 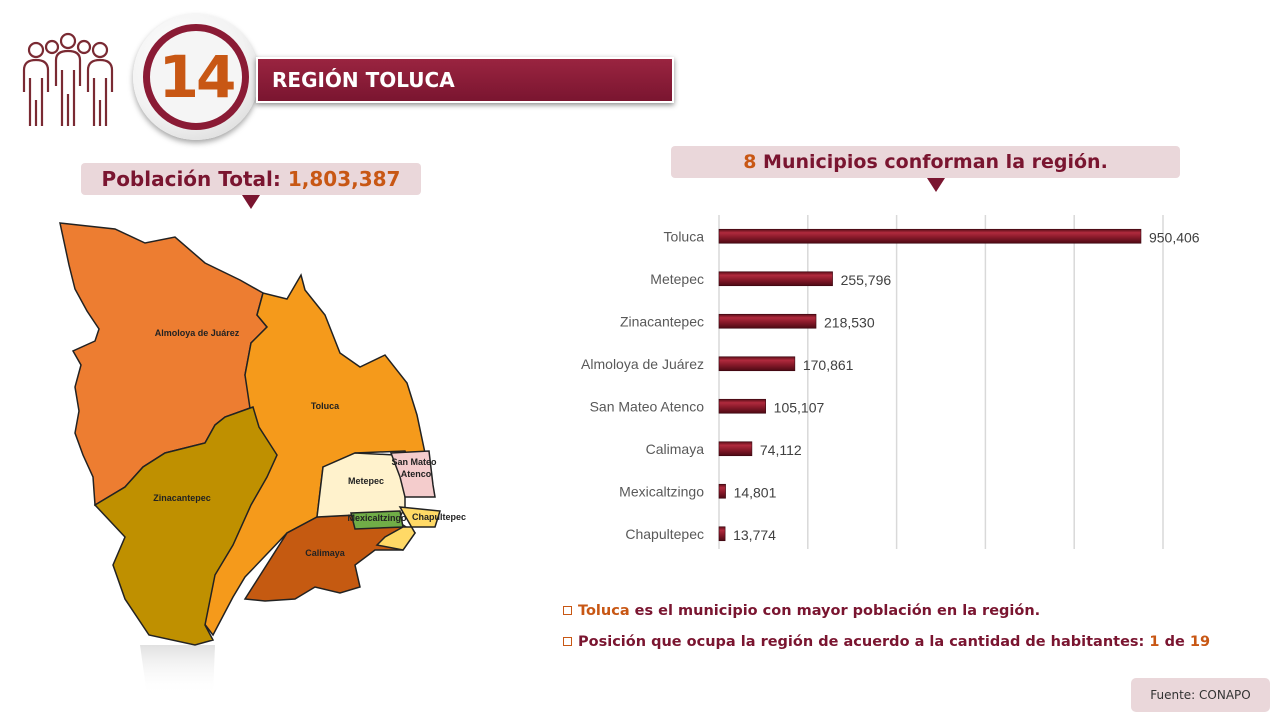 I want to click on region-title-bar, so click(x=465, y=80).